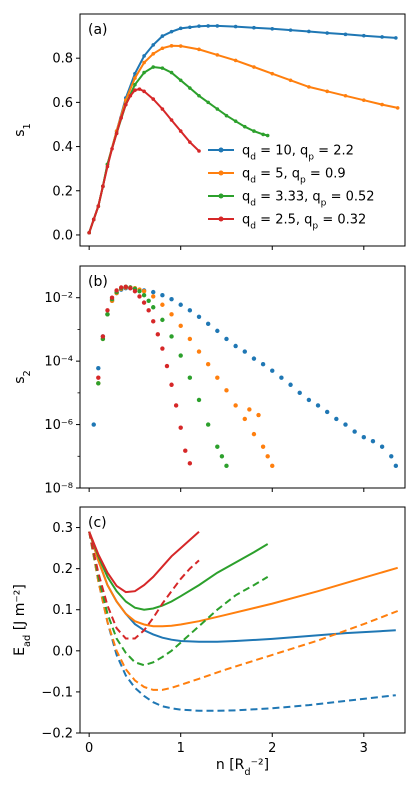 Image resolution: width=415 pixels, height=793 pixels. I want to click on y-tick-label: 0.0, so click(62, 651).